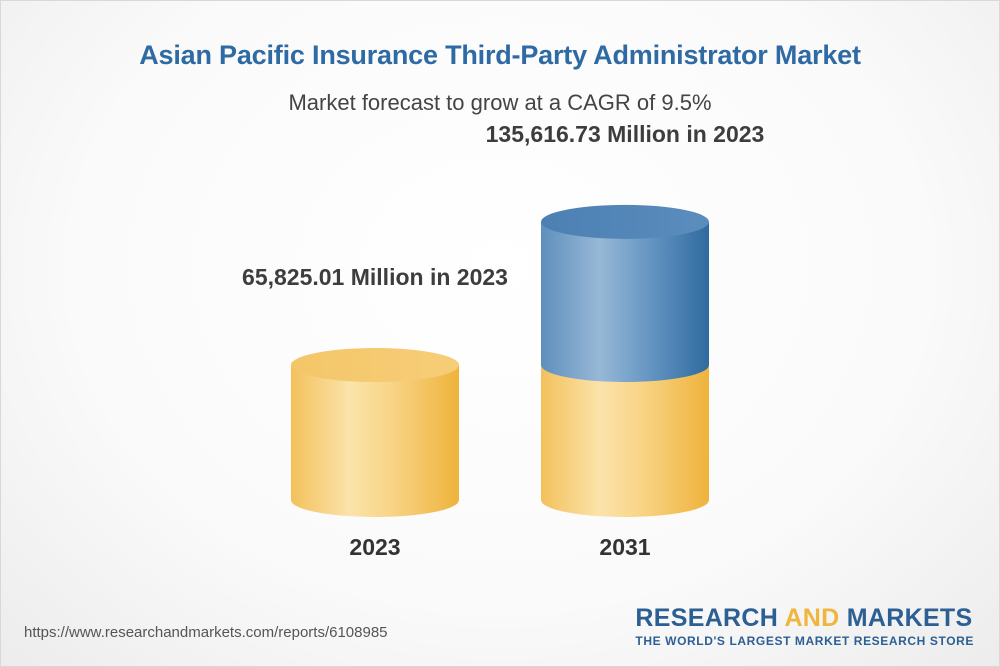 The image size is (1000, 667). What do you see at coordinates (710, 618) in the screenshot?
I see `brand-word-research: RESEARCH` at bounding box center [710, 618].